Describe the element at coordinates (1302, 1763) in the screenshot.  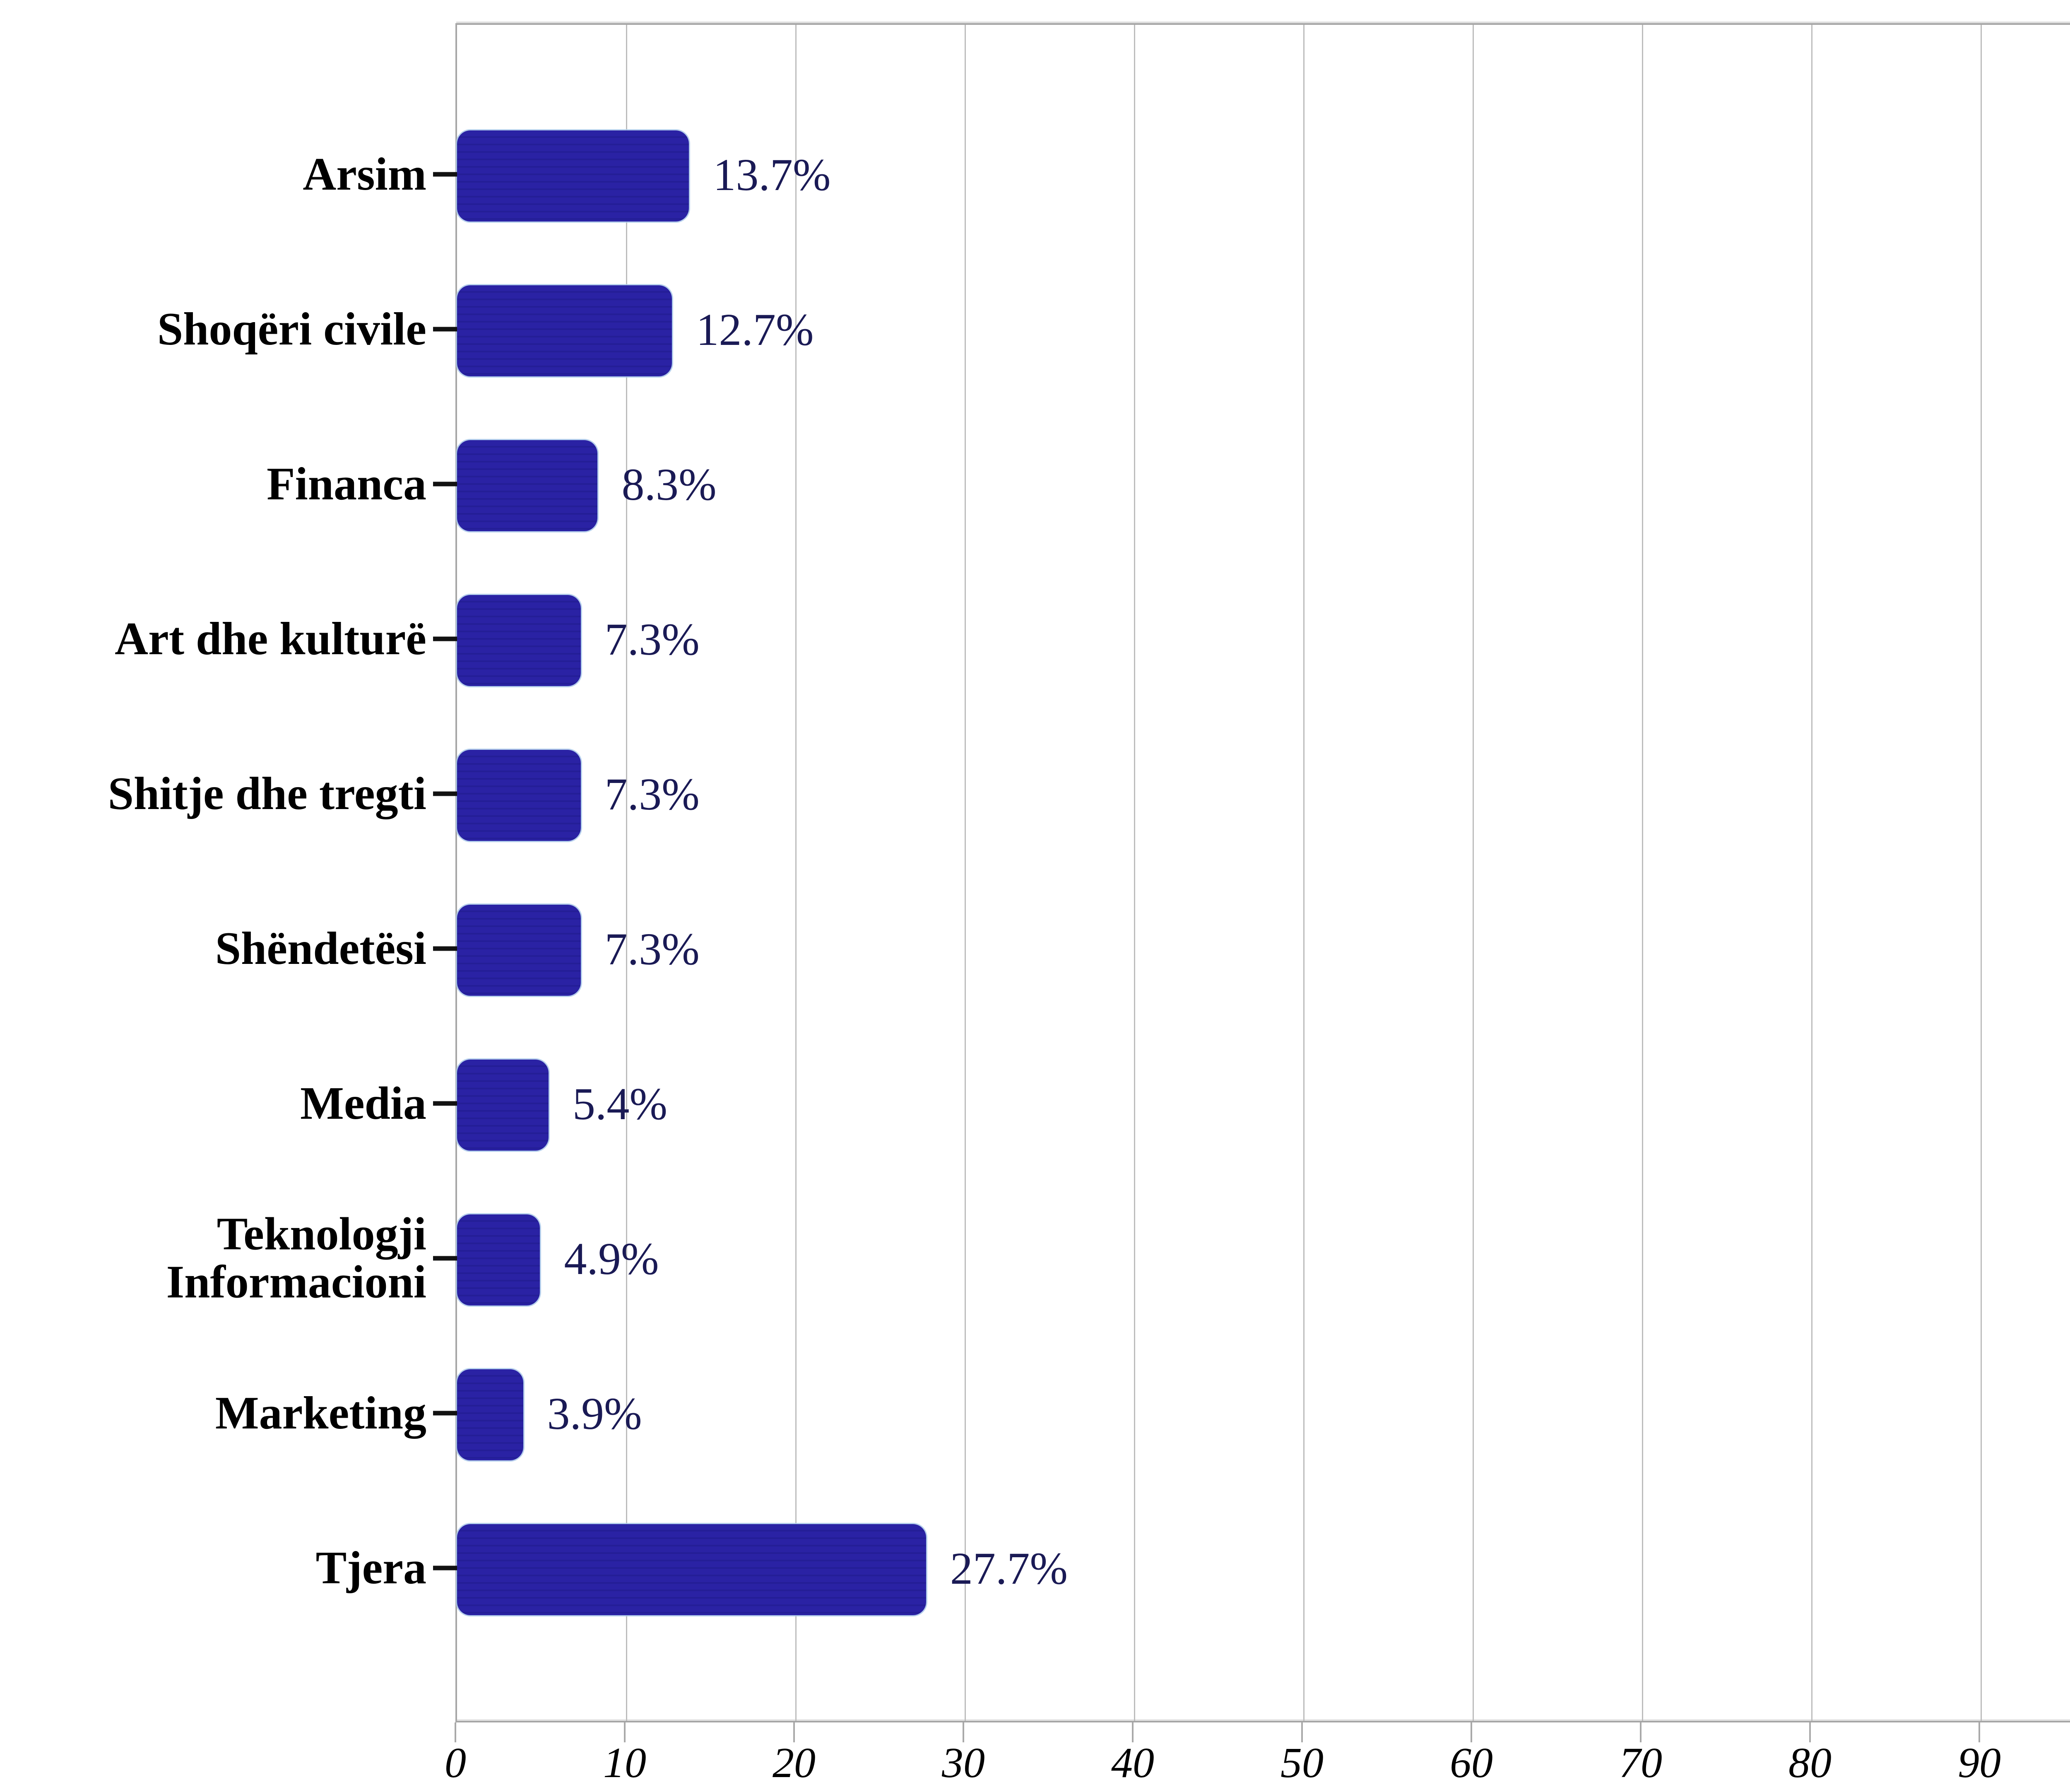
I see `x-tick-label-50: 50` at that location.